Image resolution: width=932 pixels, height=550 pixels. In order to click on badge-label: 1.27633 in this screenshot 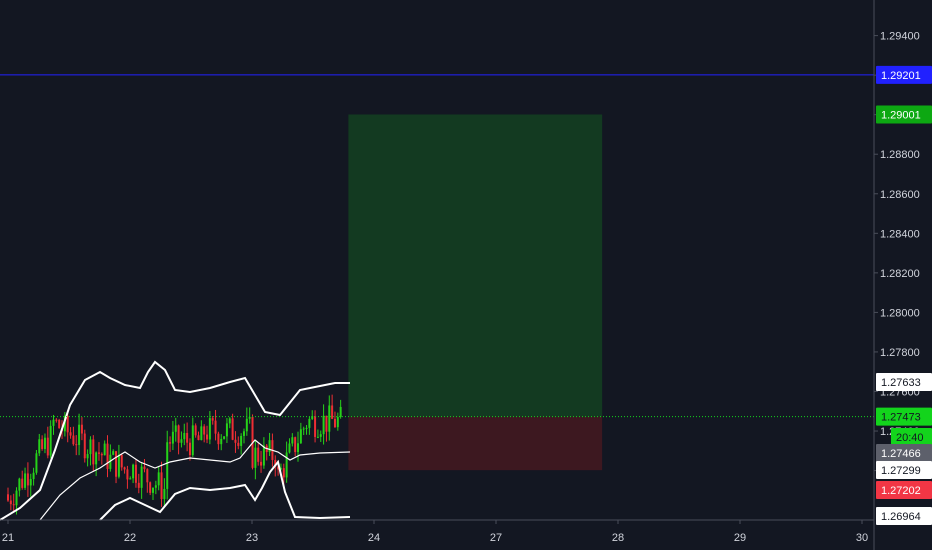, I will do `click(901, 383)`.